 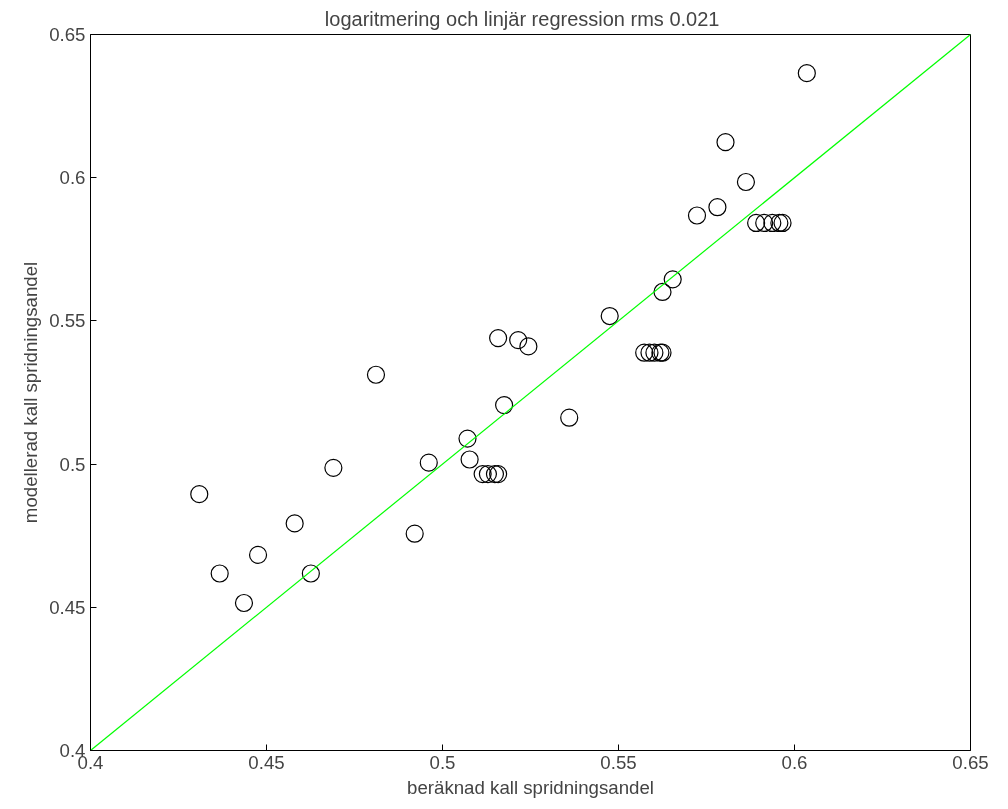 What do you see at coordinates (266, 762) in the screenshot?
I see `x-tick-label: 0.45` at bounding box center [266, 762].